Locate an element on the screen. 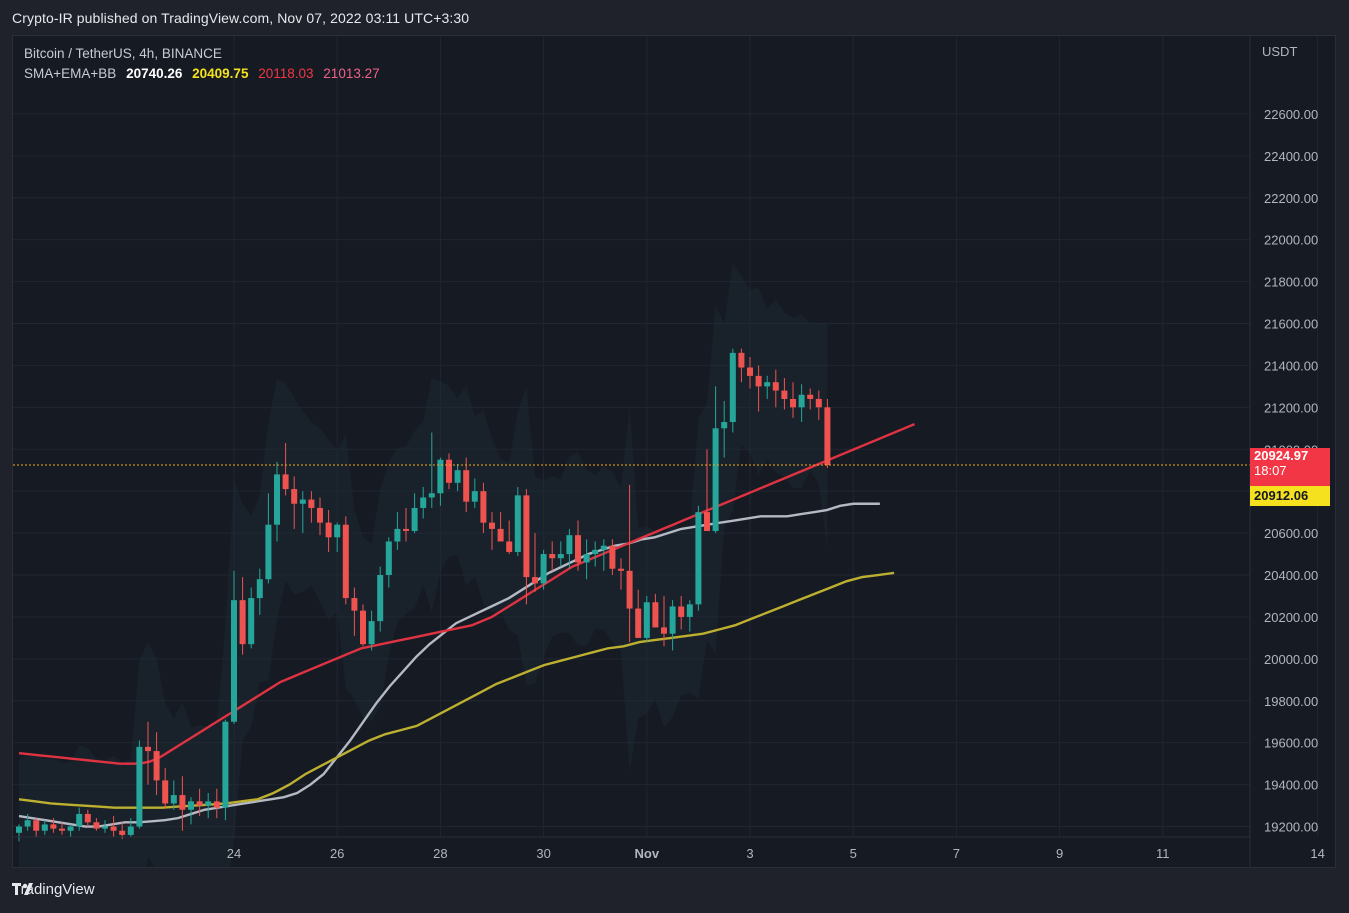  indicator-value-sma: 20740.26 is located at coordinates (154, 73).